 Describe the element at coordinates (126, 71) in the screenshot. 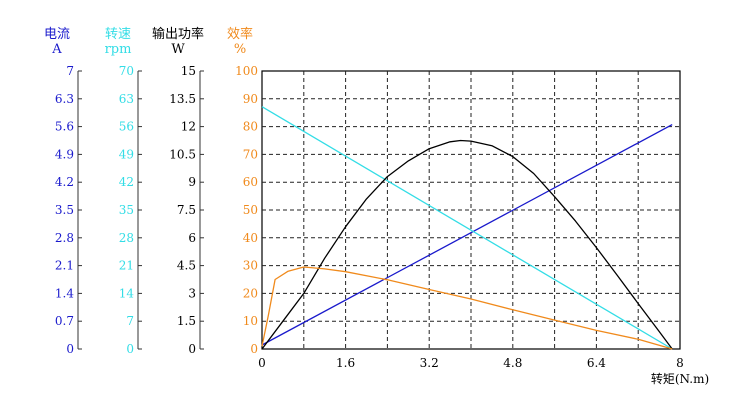

I see `y-tick-label-speed: 70` at that location.